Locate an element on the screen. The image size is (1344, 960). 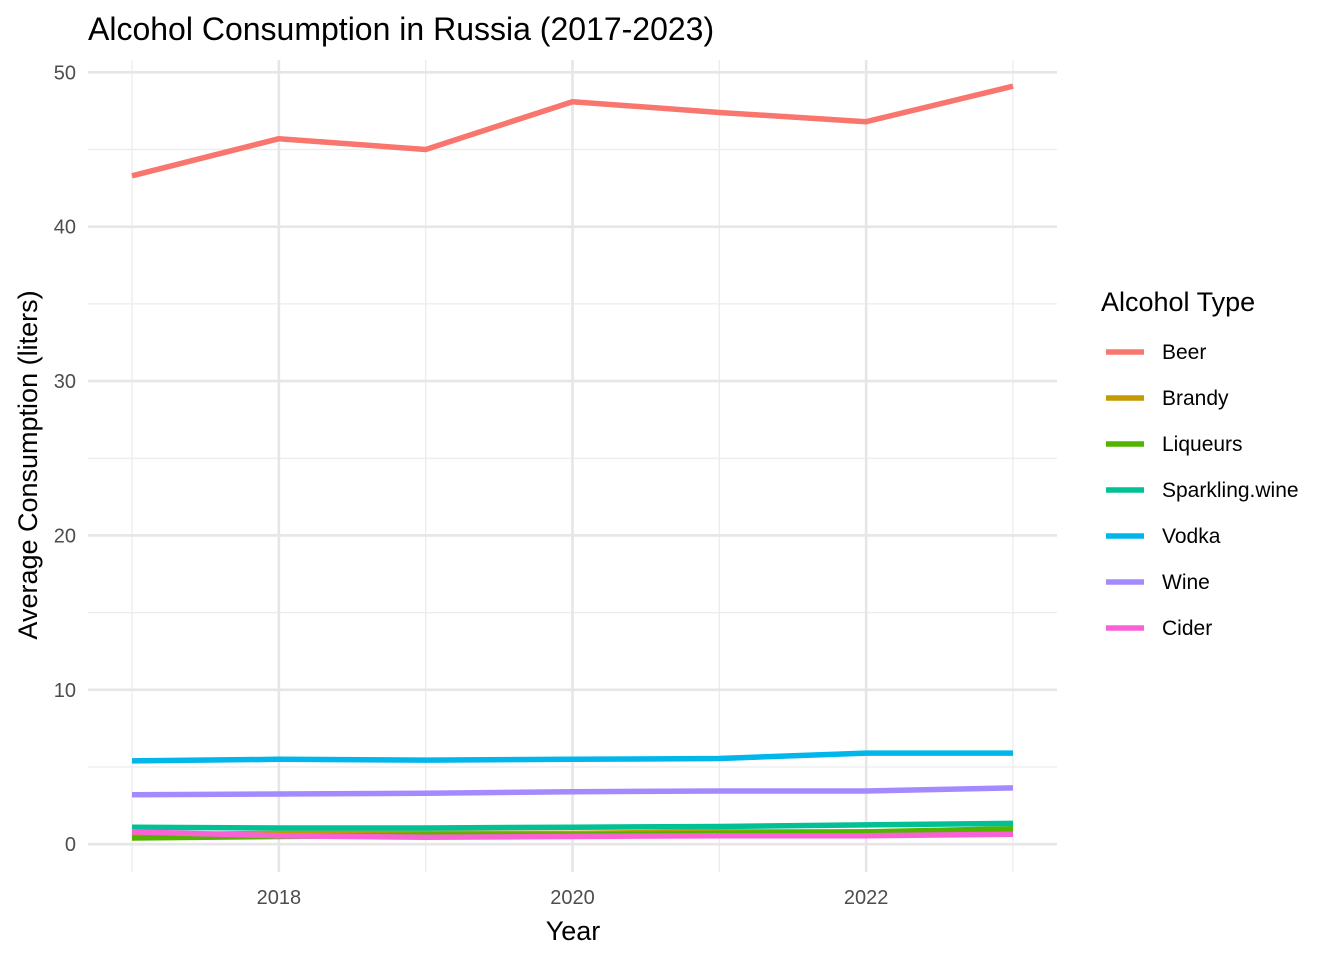
y-tick-label: 40 is located at coordinates (65, 228).